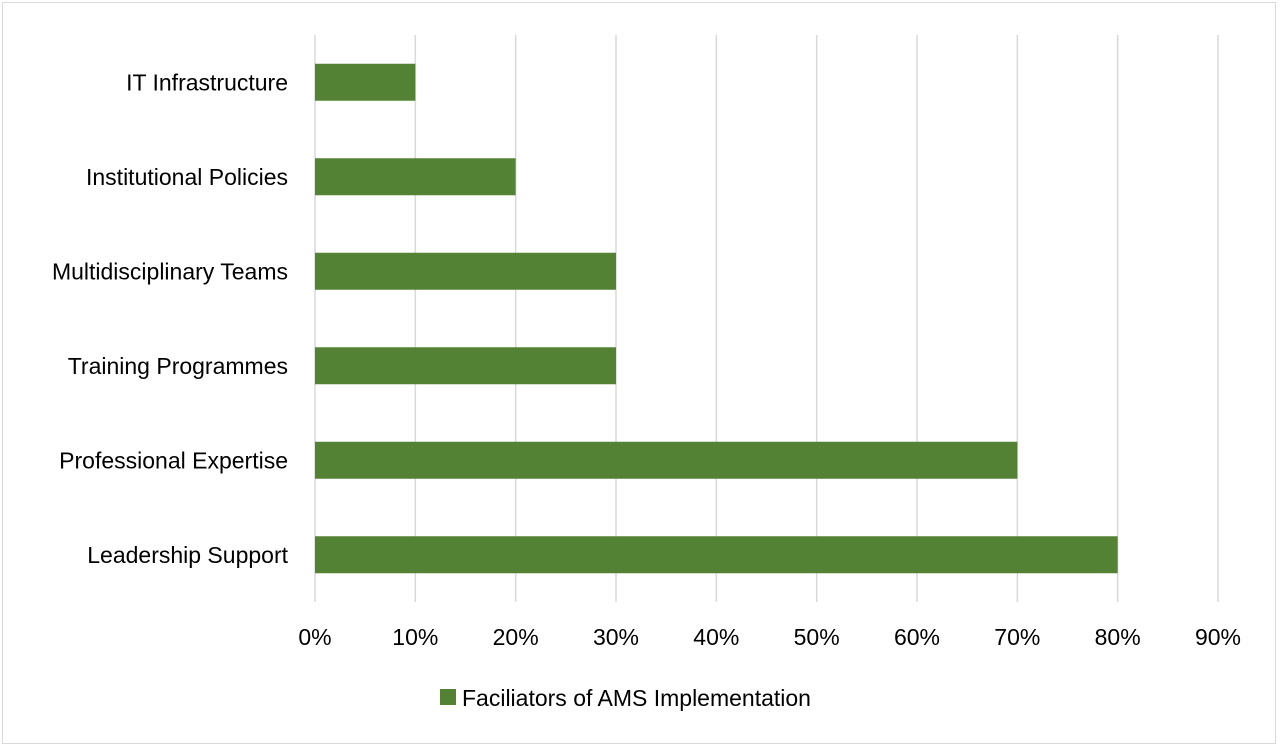 The image size is (1280, 748). What do you see at coordinates (516, 637) in the screenshot?
I see `x-tick-label: 20%` at bounding box center [516, 637].